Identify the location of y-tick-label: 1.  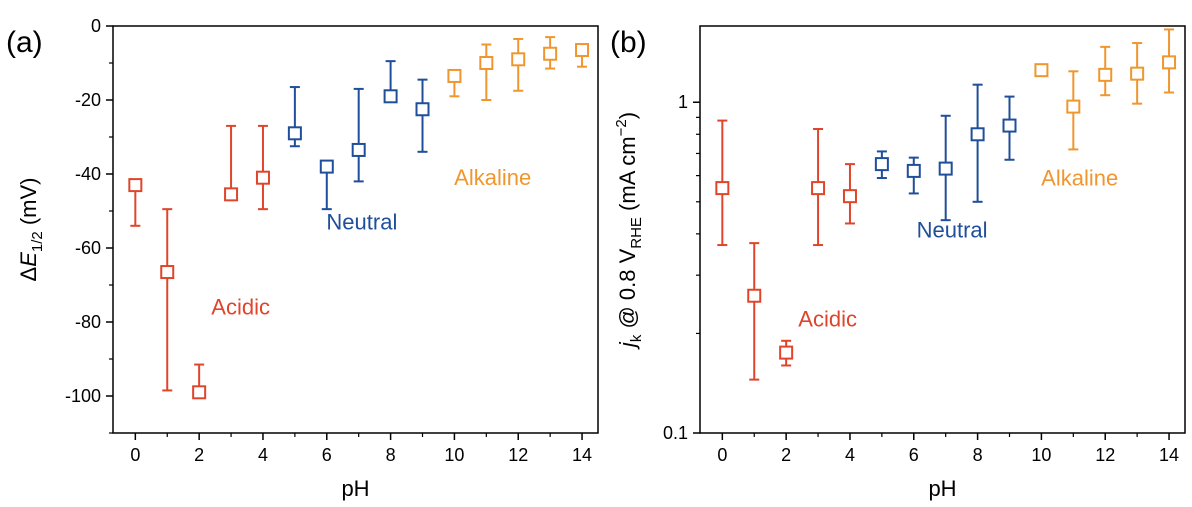
(683, 102).